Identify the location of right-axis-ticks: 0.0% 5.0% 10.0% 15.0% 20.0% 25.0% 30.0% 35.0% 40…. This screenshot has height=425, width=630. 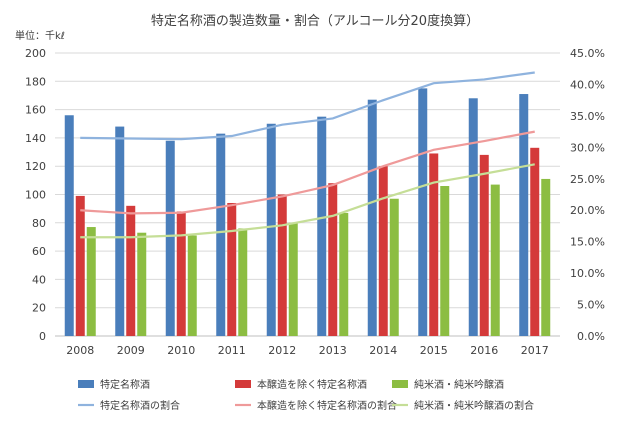
(587, 195).